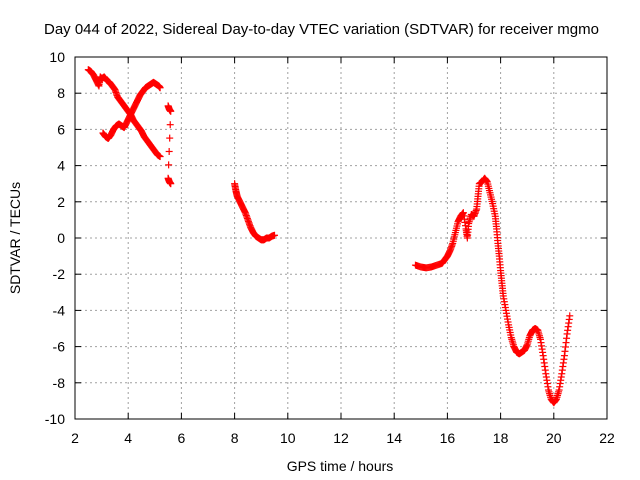 Image resolution: width=640 pixels, height=480 pixels. I want to click on x-tick-label: 22, so click(607, 438).